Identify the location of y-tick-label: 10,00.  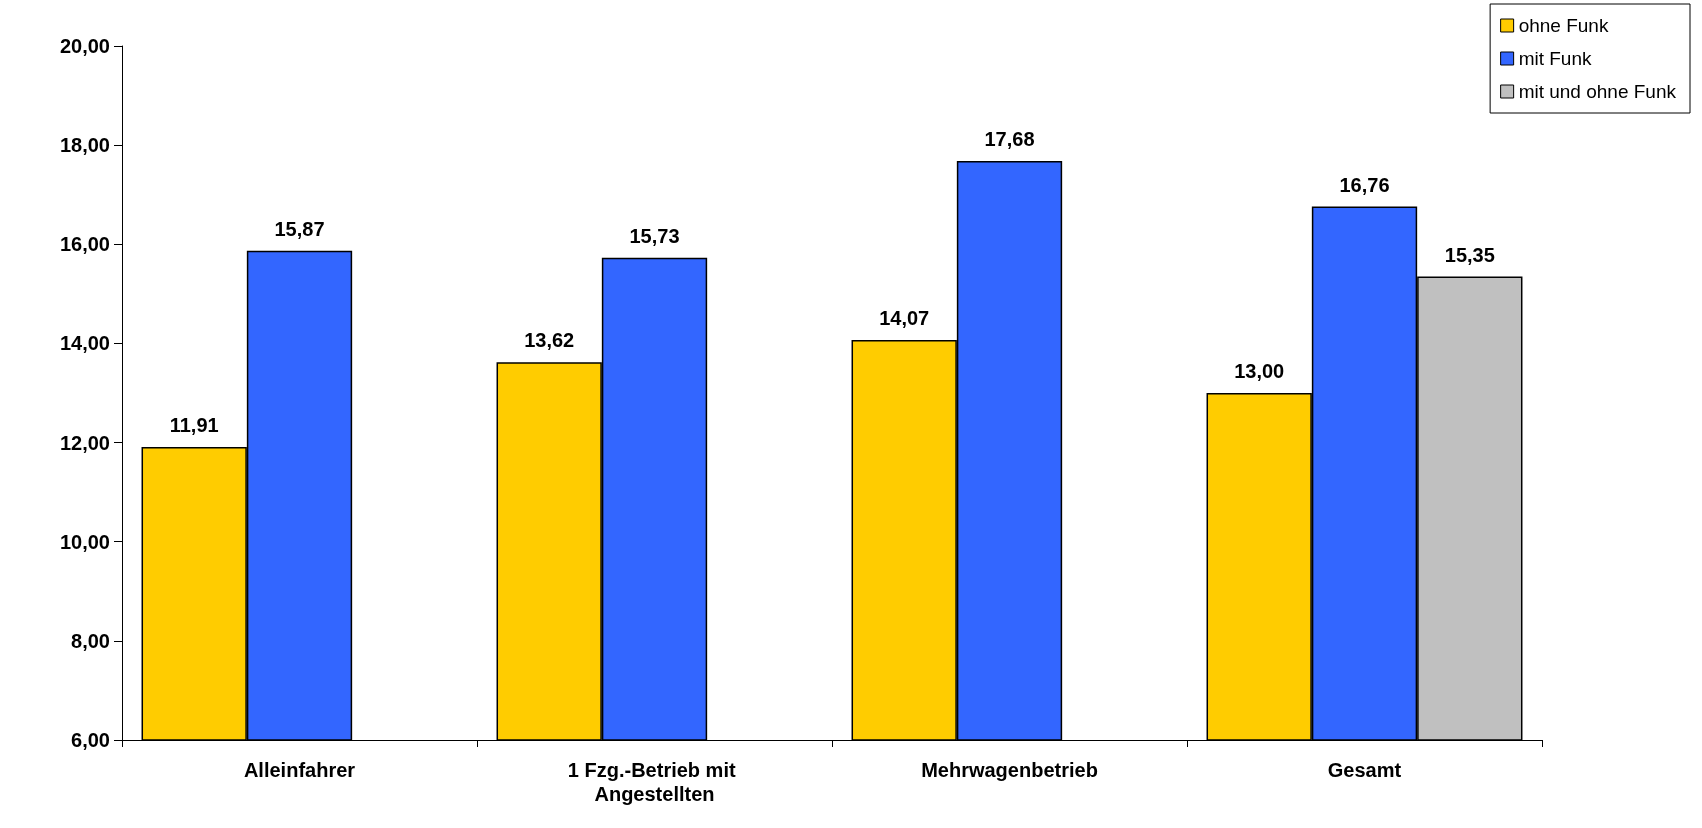
(84, 541).